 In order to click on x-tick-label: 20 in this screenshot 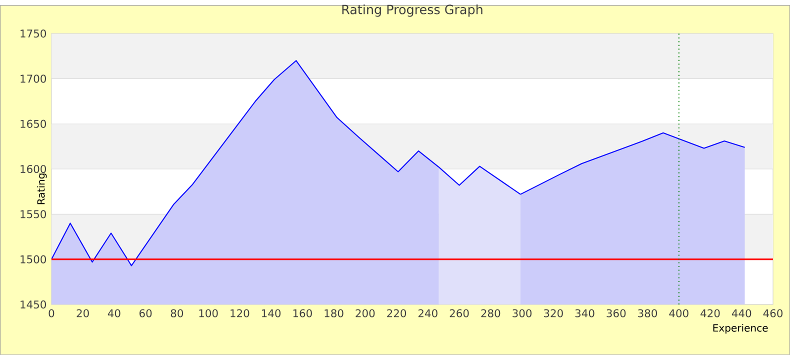, I will do `click(82, 313)`.